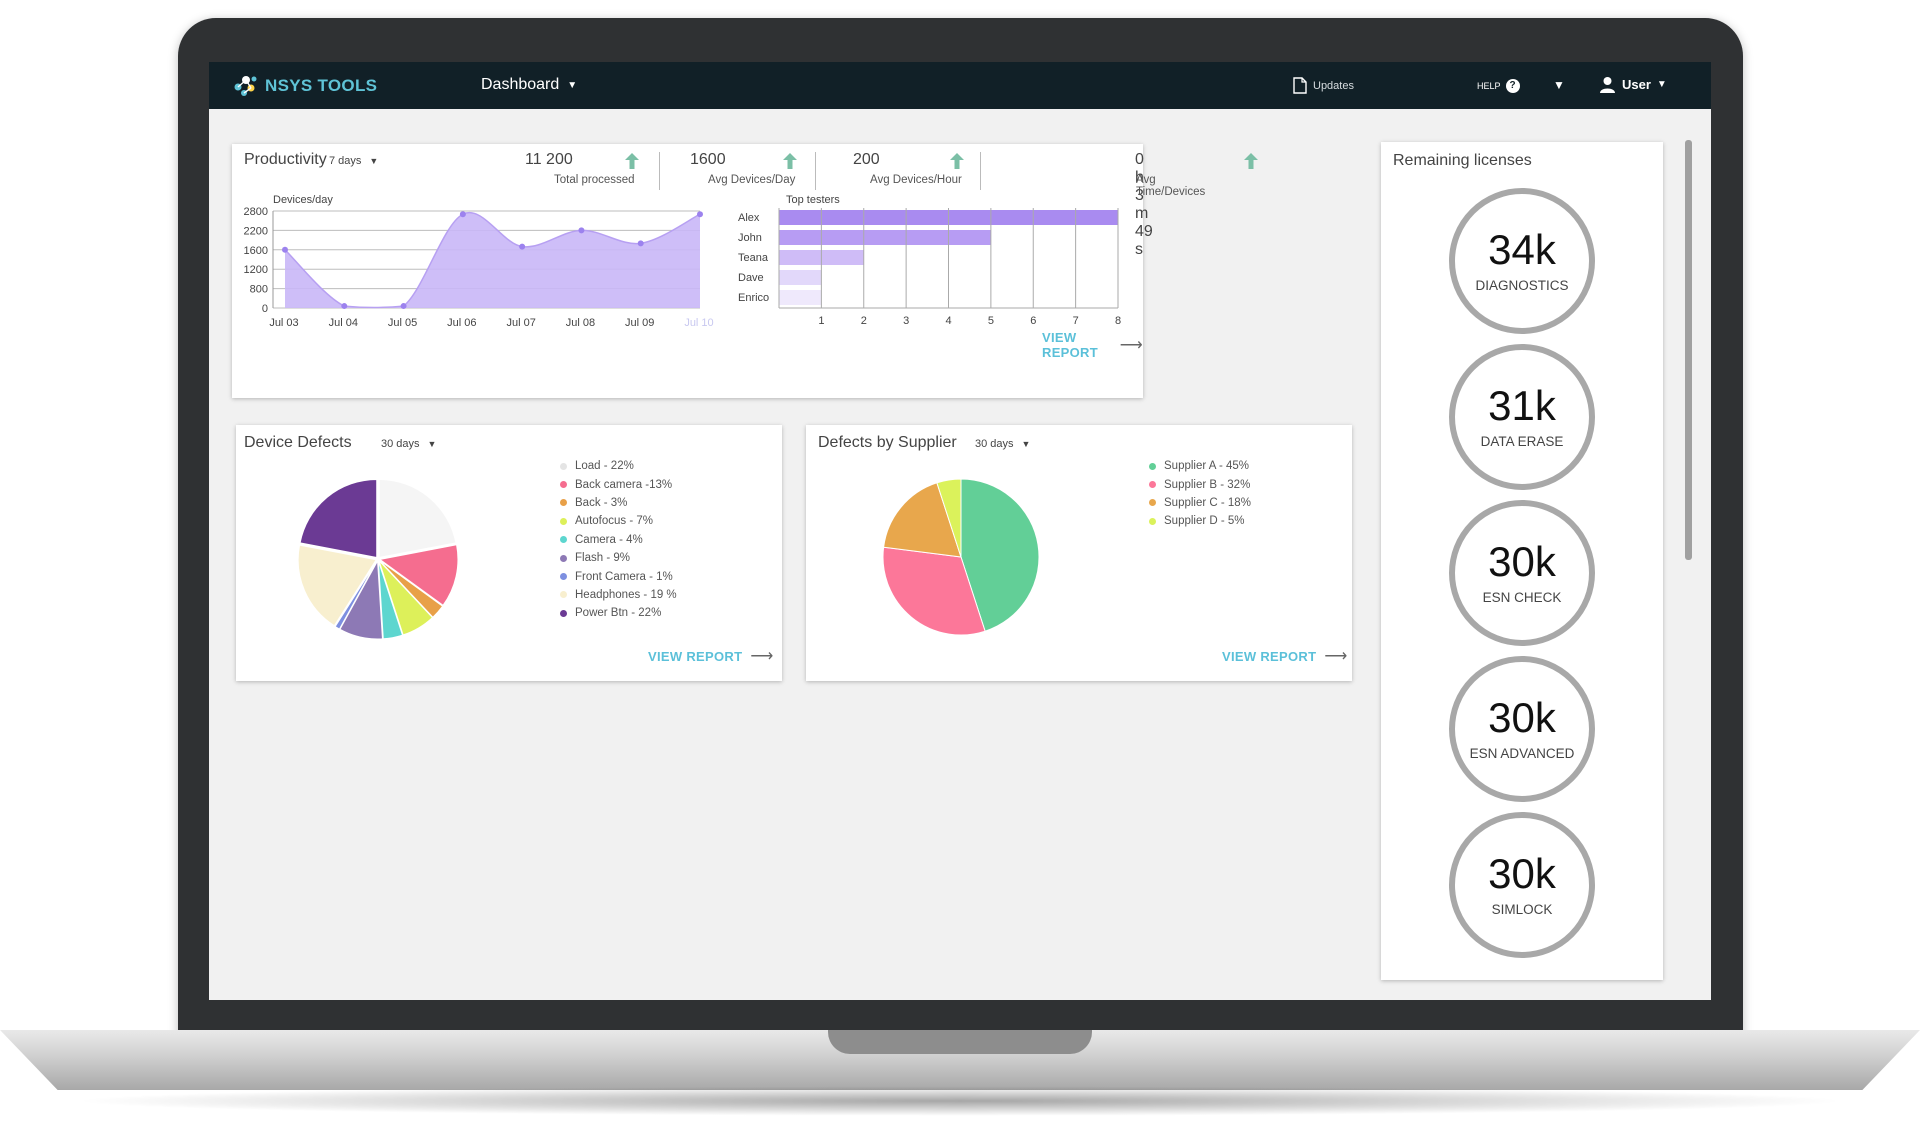  I want to click on legend-item: Supplier D - 5%, so click(1200, 521).